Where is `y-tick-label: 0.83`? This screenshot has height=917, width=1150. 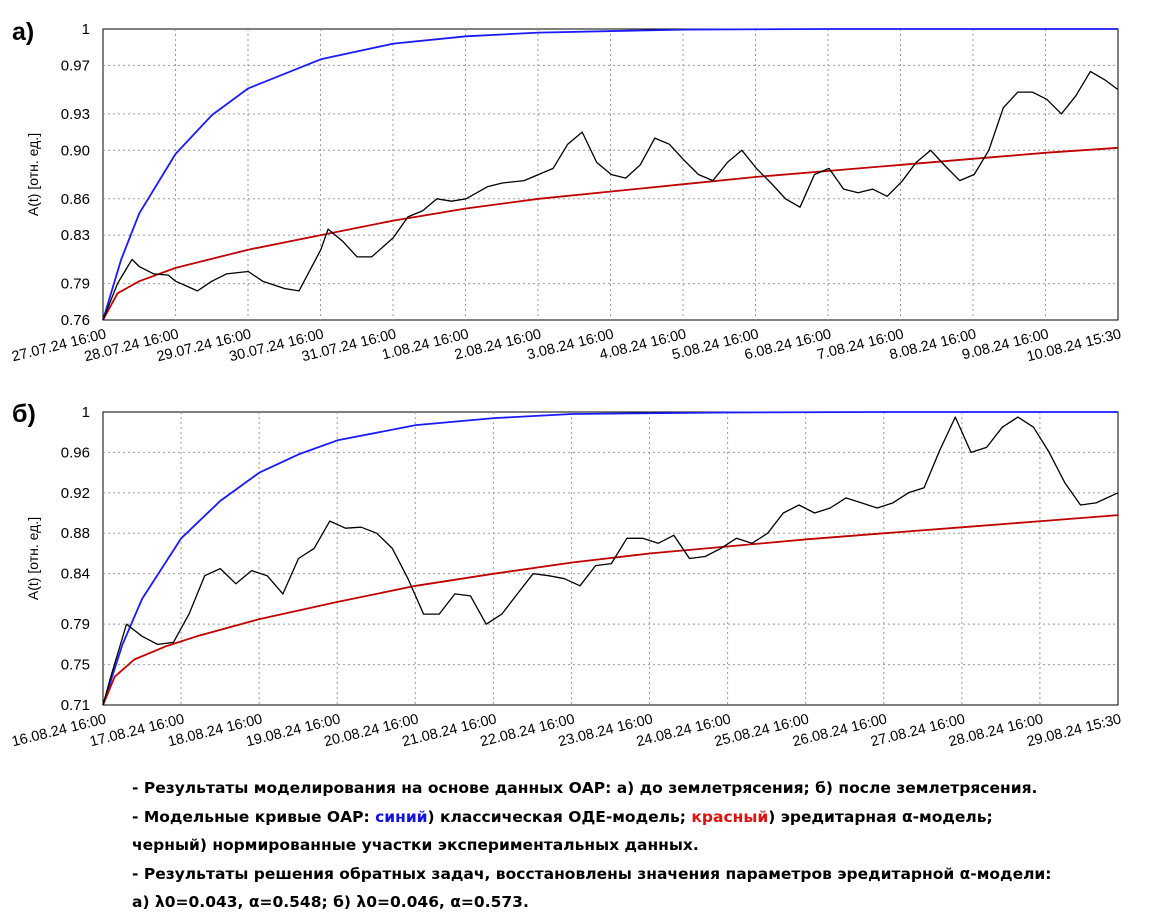 y-tick-label: 0.83 is located at coordinates (75, 235).